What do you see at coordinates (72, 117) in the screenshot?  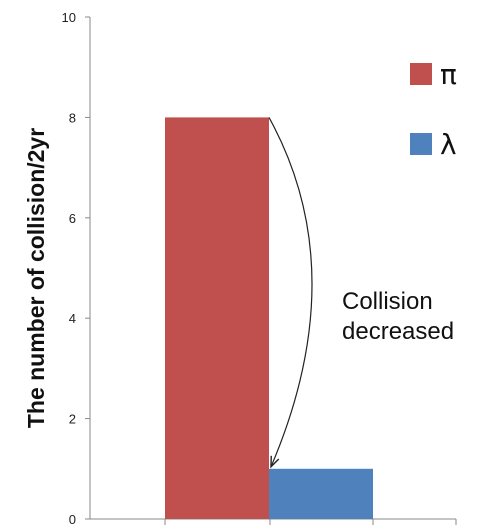 I see `y-tick-label: 8` at bounding box center [72, 117].